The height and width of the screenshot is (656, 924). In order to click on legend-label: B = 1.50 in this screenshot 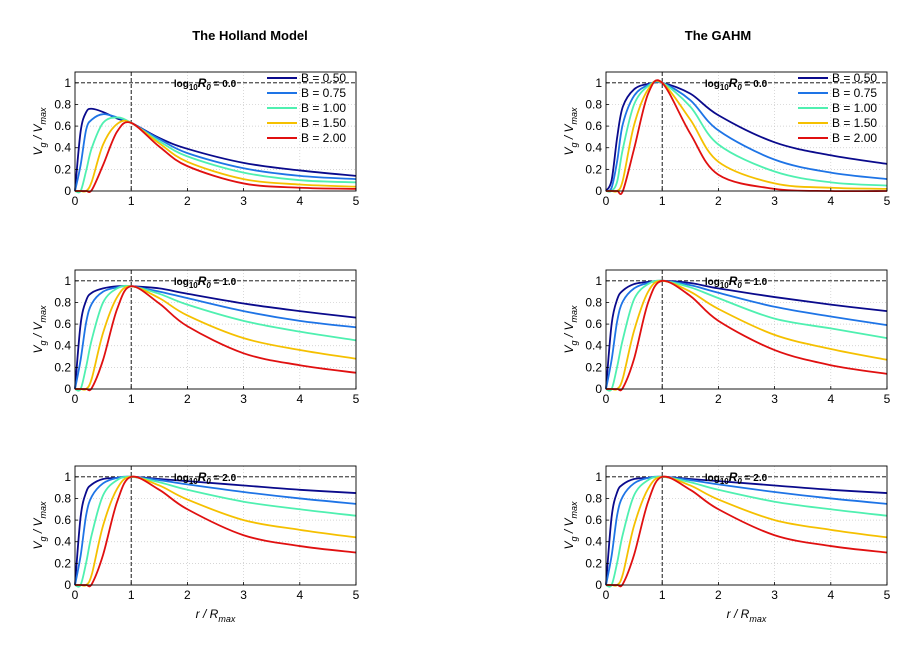, I will do `click(323, 123)`.